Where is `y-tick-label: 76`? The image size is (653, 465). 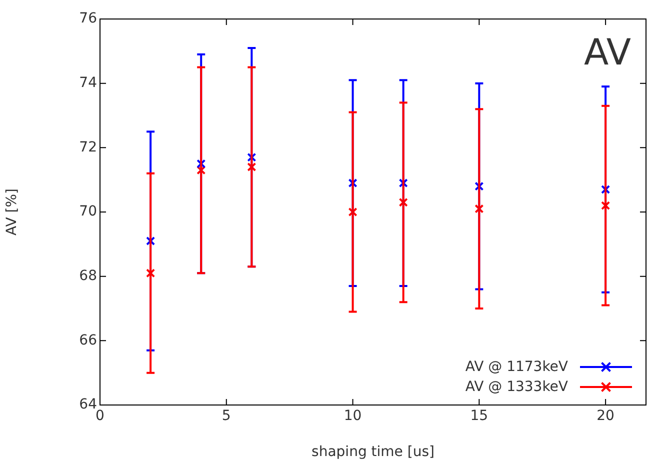 y-tick-label: 76 is located at coordinates (88, 18).